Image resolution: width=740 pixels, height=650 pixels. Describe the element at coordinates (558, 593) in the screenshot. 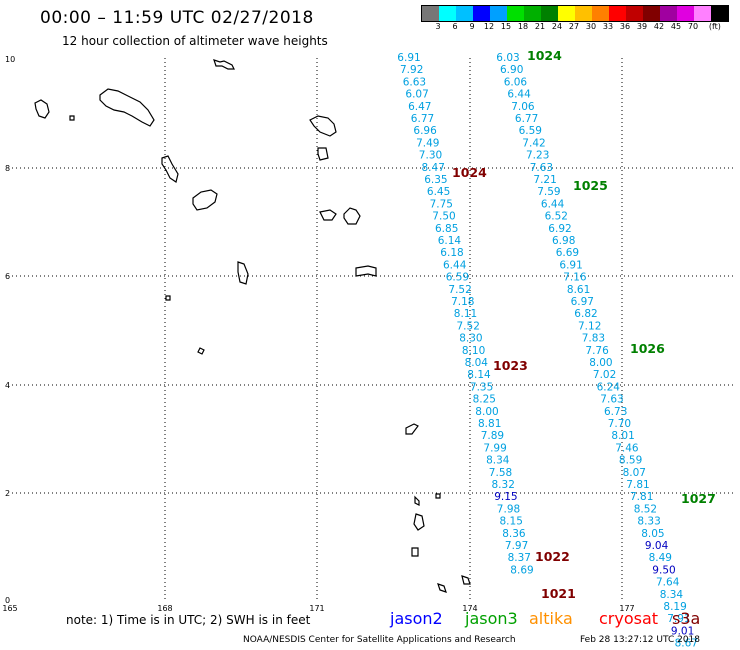

I see `pressure-label: 1021` at that location.